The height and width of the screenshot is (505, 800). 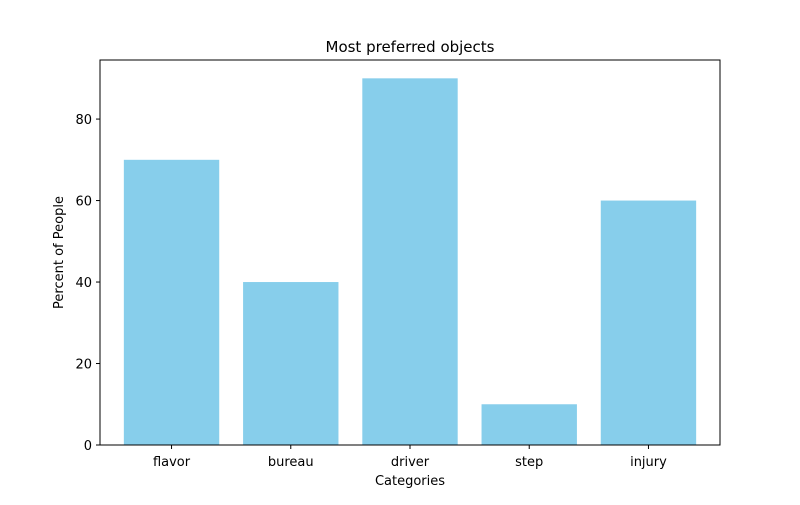 I want to click on x-tick-label: step, so click(x=529, y=462).